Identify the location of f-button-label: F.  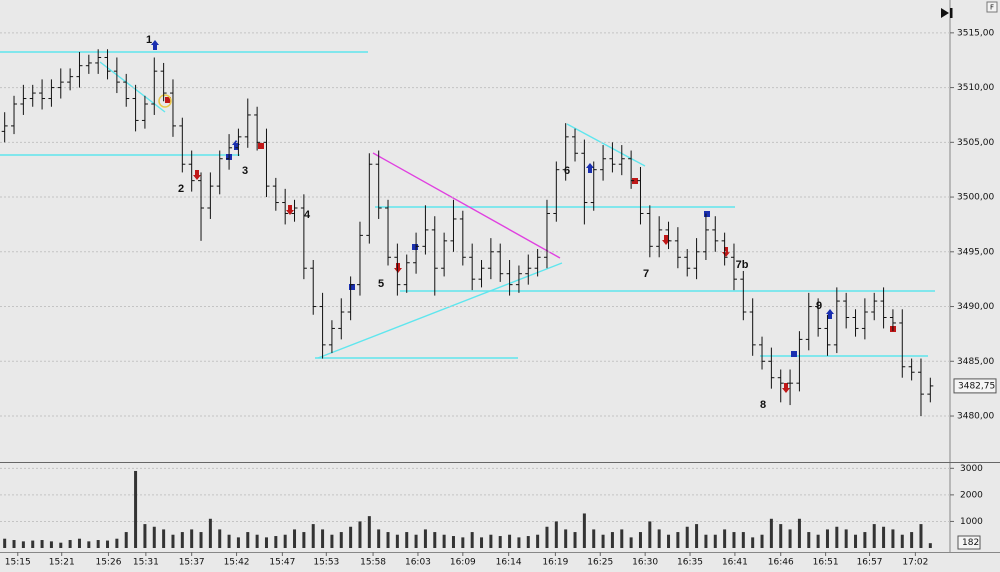
(992, 8).